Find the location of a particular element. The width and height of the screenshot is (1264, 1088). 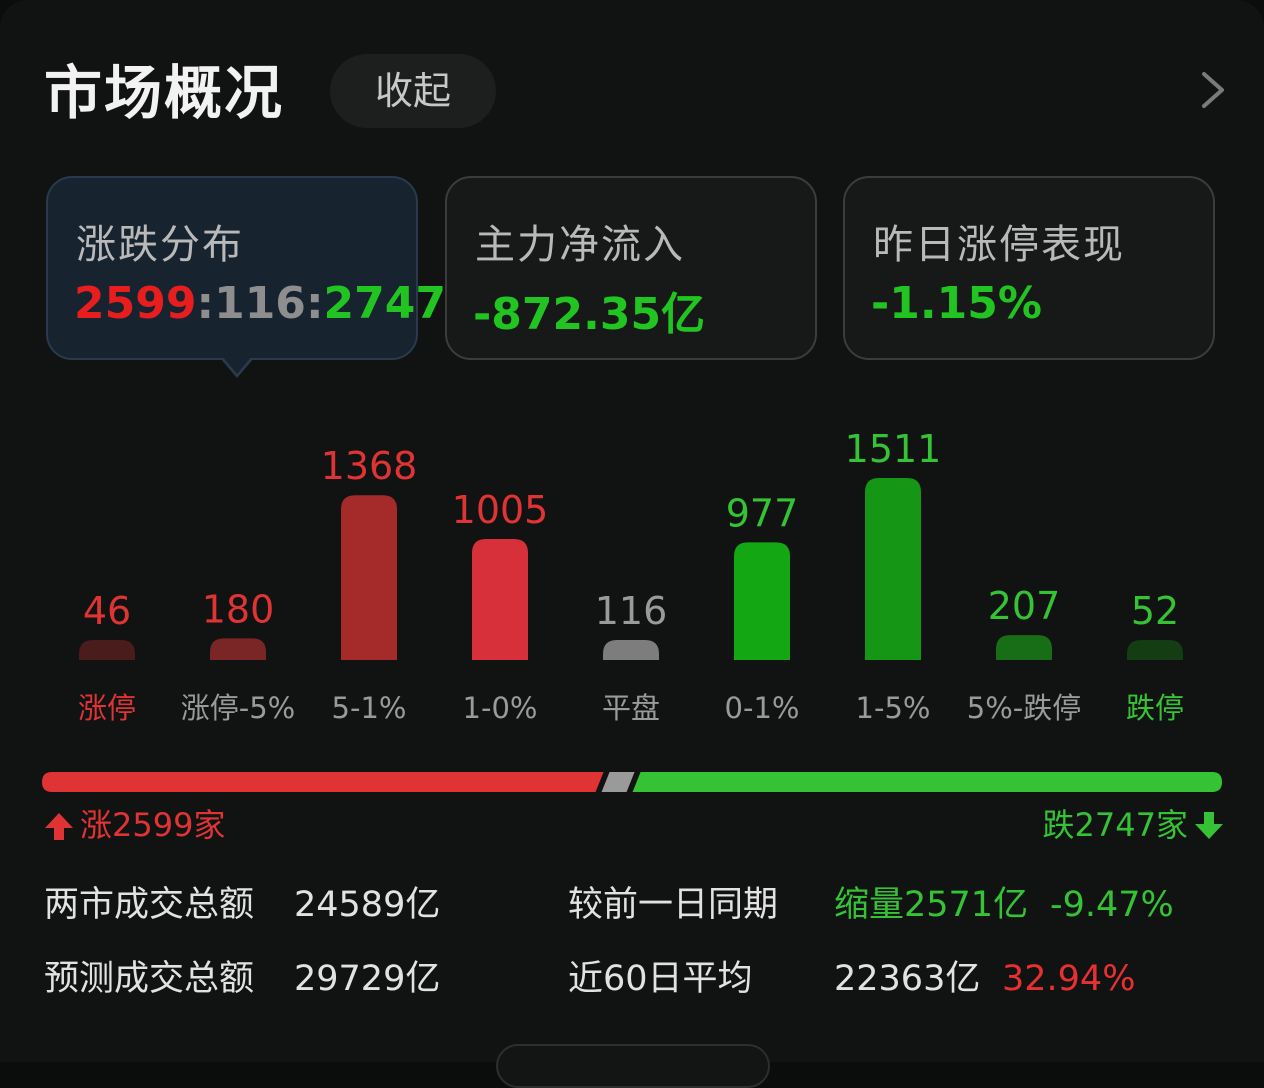

card-title: 涨跌分布 is located at coordinates (160, 245).